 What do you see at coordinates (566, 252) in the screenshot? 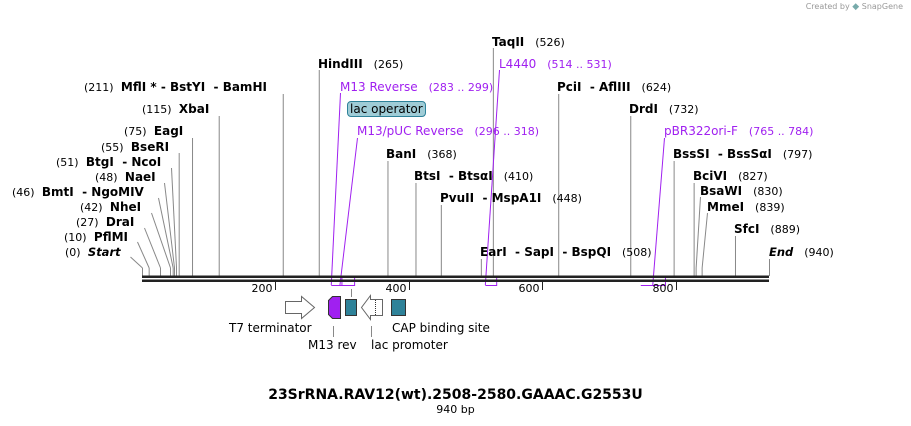
I see `site-label: EarI - SapI - BspQI (508)` at bounding box center [566, 252].